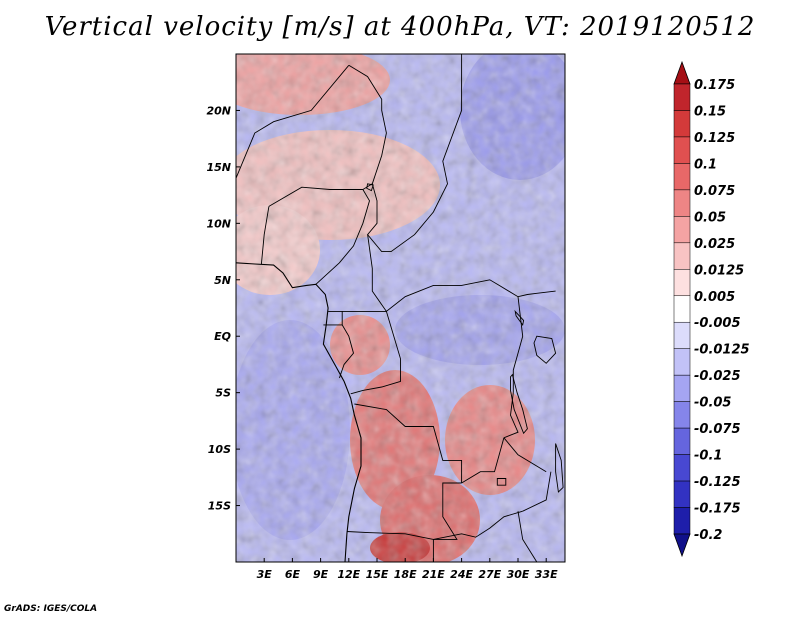 The height and width of the screenshot is (618, 800). I want to click on lat-tick-label: 20N, so click(218, 110).